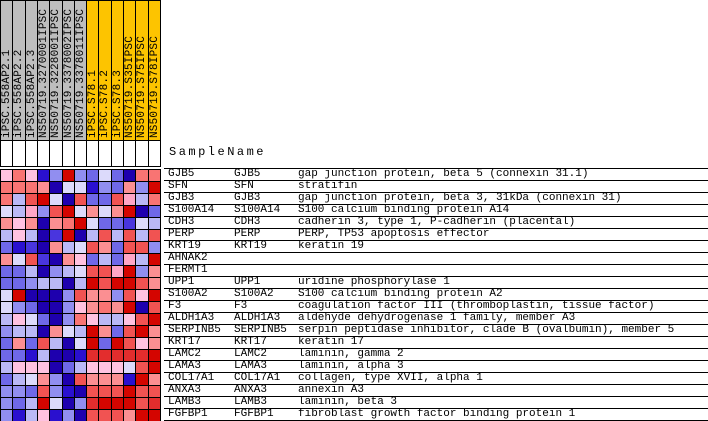 Image resolution: width=708 pixels, height=421 pixels. I want to click on table-row: LAMB3 LAMB3 laminin, beta 3, so click(436, 403).